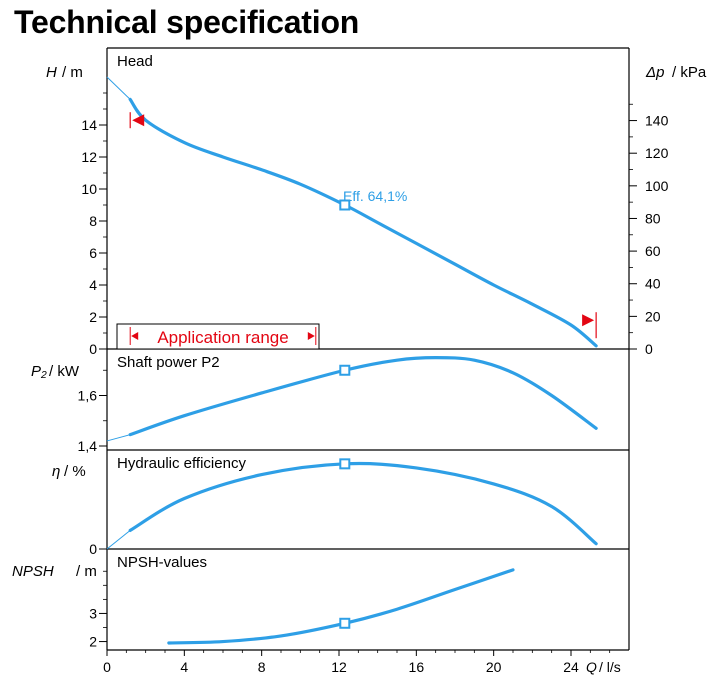  Describe the element at coordinates (135, 336) in the screenshot. I see `application-range-left-arrow-icon` at that location.